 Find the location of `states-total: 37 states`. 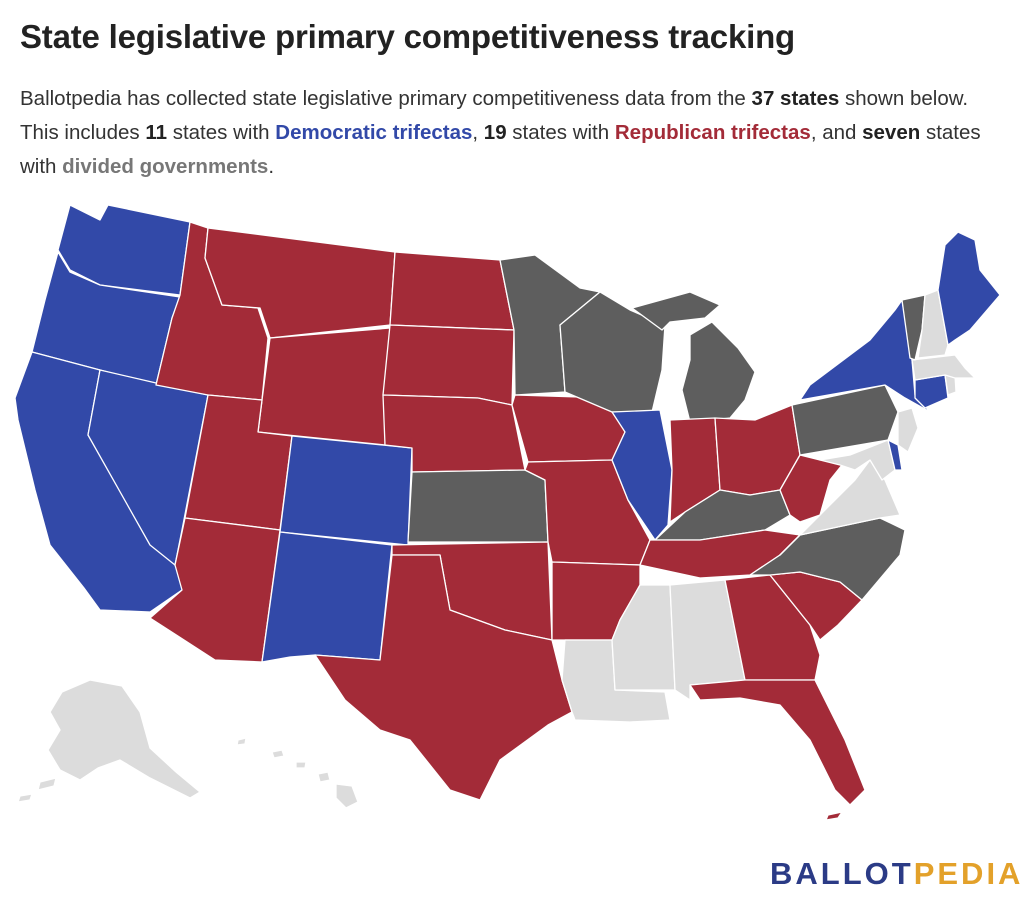

states-total: 37 states is located at coordinates (795, 98).